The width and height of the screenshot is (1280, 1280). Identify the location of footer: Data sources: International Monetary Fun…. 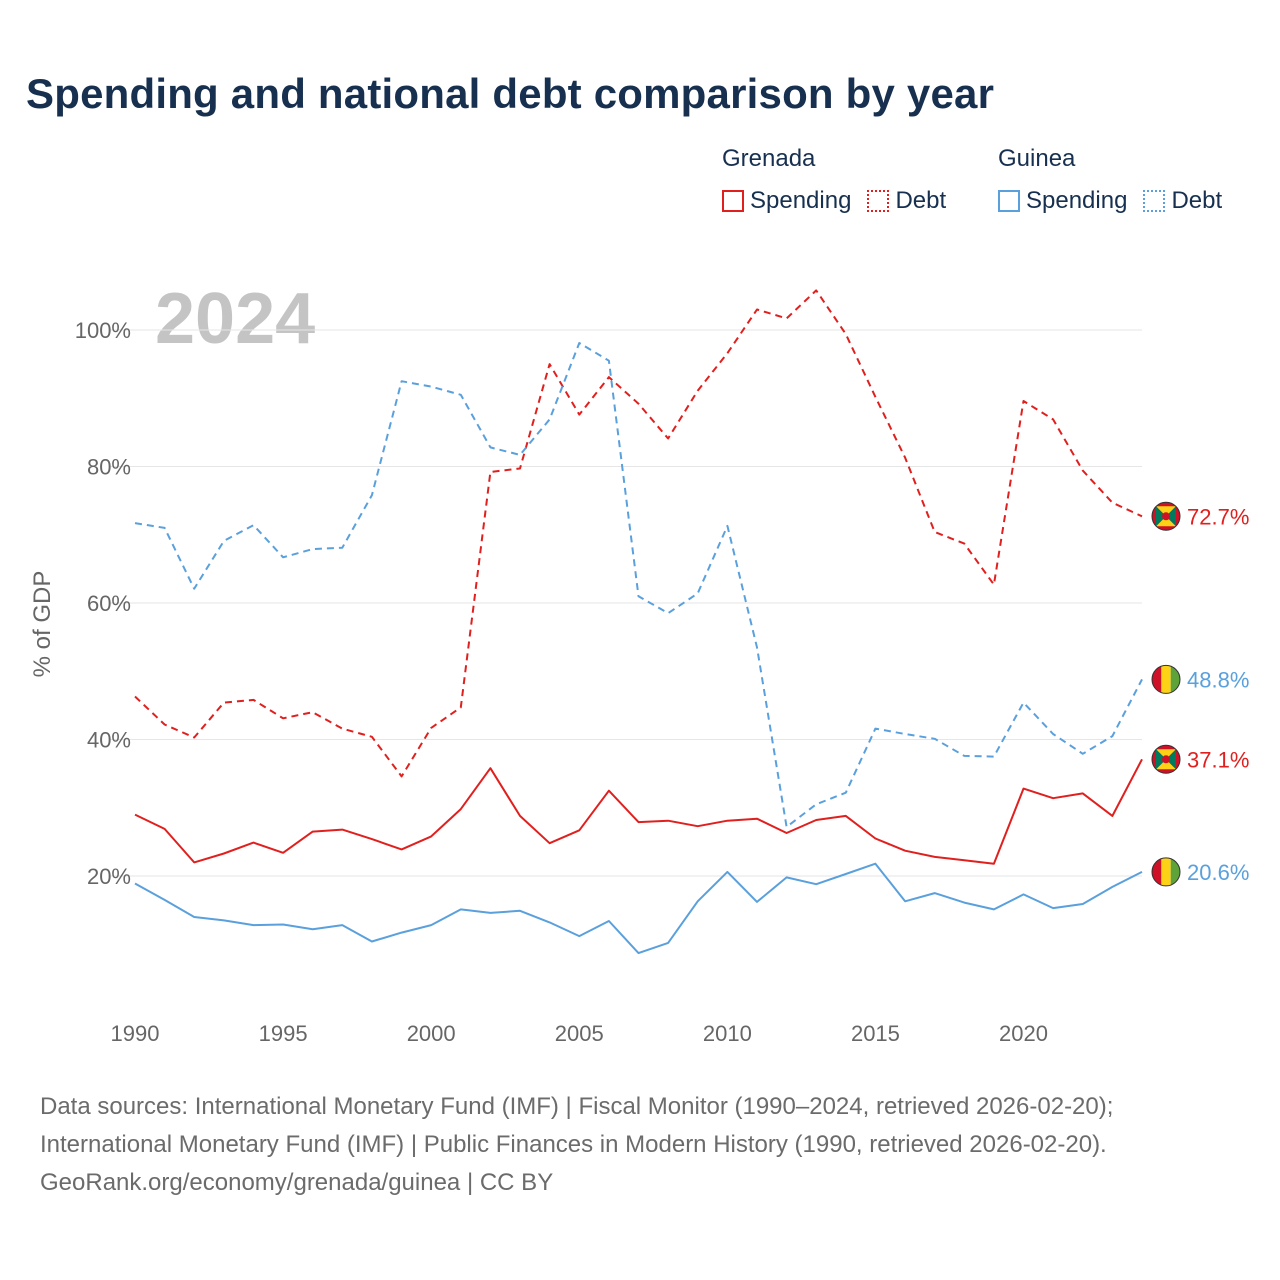
(576, 1145).